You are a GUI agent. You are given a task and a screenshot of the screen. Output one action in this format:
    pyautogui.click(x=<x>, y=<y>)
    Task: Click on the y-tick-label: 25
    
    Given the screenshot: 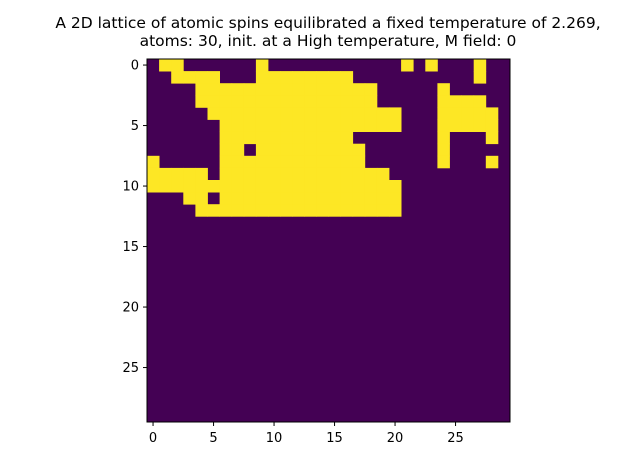 What is the action you would take?
    pyautogui.click(x=130, y=368)
    